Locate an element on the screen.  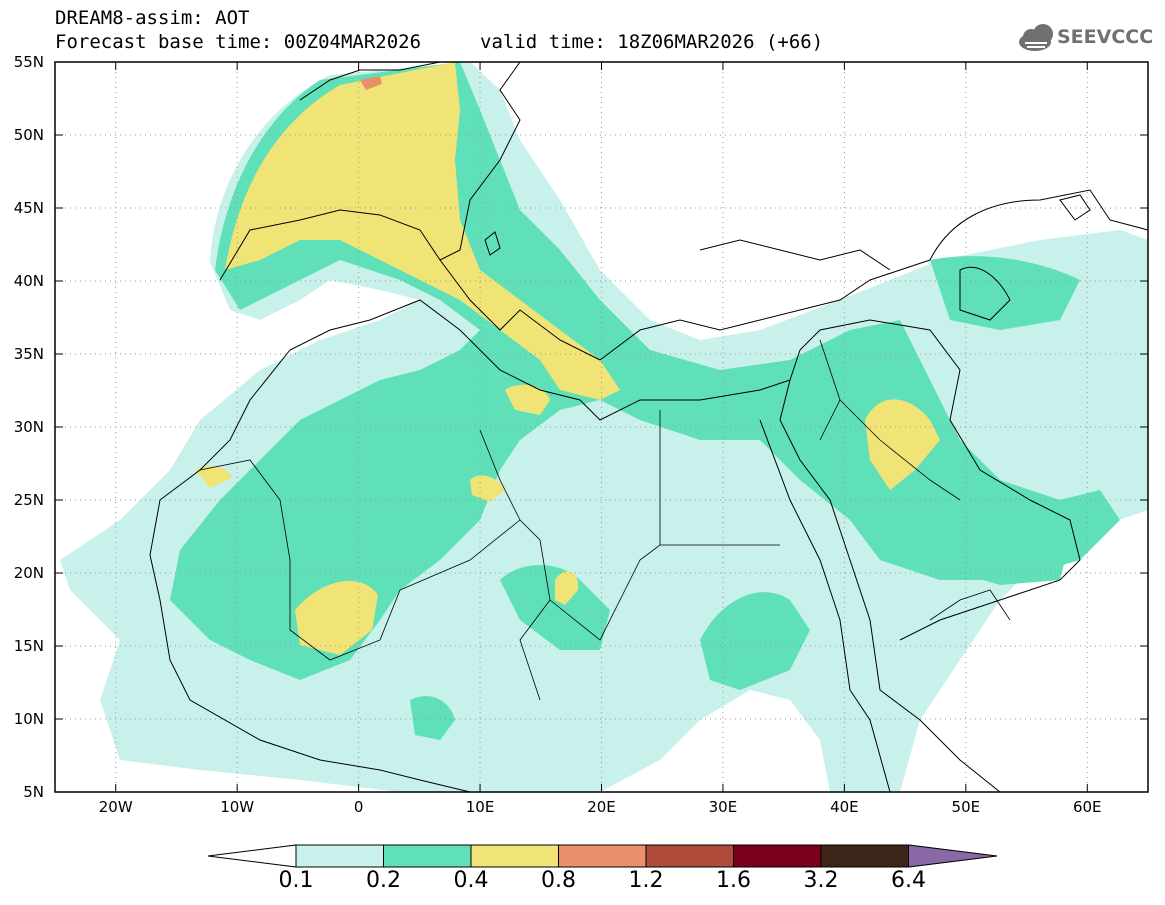
lat-label: 15N is located at coordinates (28, 646).